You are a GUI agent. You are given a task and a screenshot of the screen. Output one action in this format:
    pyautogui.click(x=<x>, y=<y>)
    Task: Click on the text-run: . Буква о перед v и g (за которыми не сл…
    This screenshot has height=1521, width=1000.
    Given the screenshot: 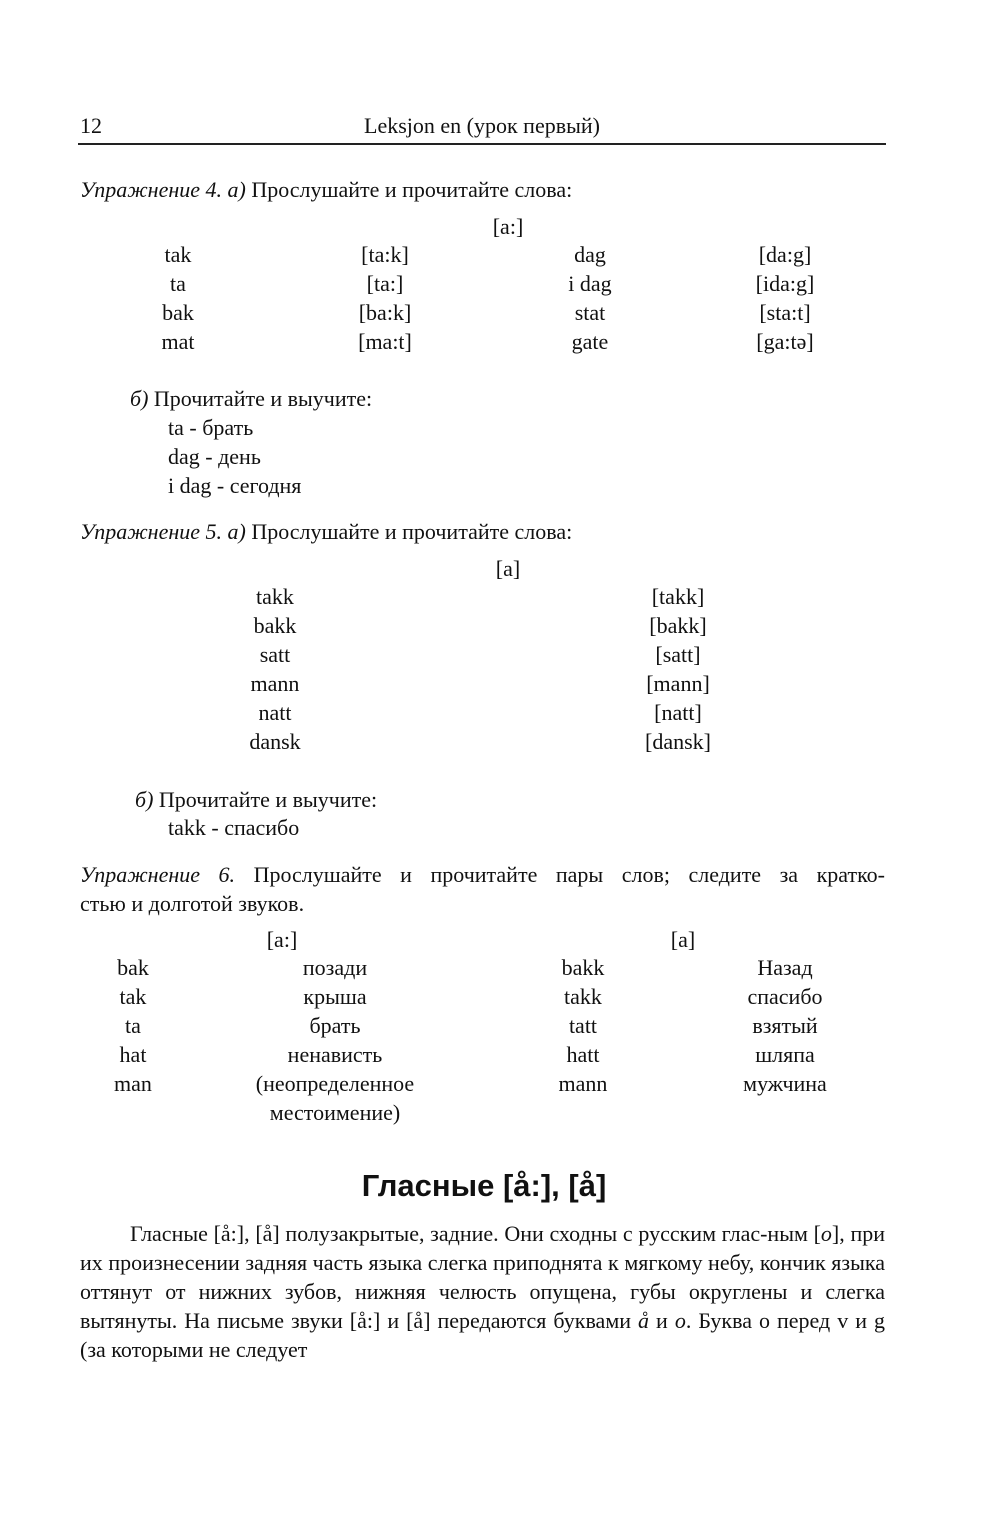 What is the action you would take?
    pyautogui.click(x=482, y=1335)
    